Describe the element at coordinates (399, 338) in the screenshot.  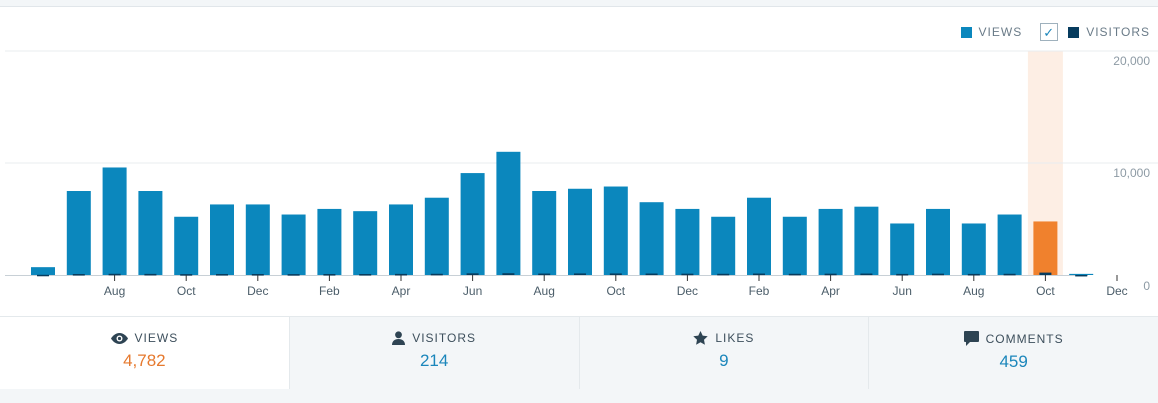
I see `person-icon` at that location.